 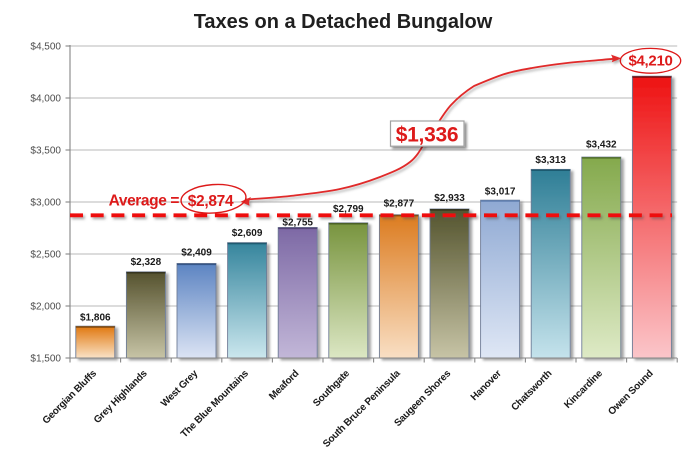 What do you see at coordinates (601, 145) in the screenshot?
I see `svg-text: $3,432` at bounding box center [601, 145].